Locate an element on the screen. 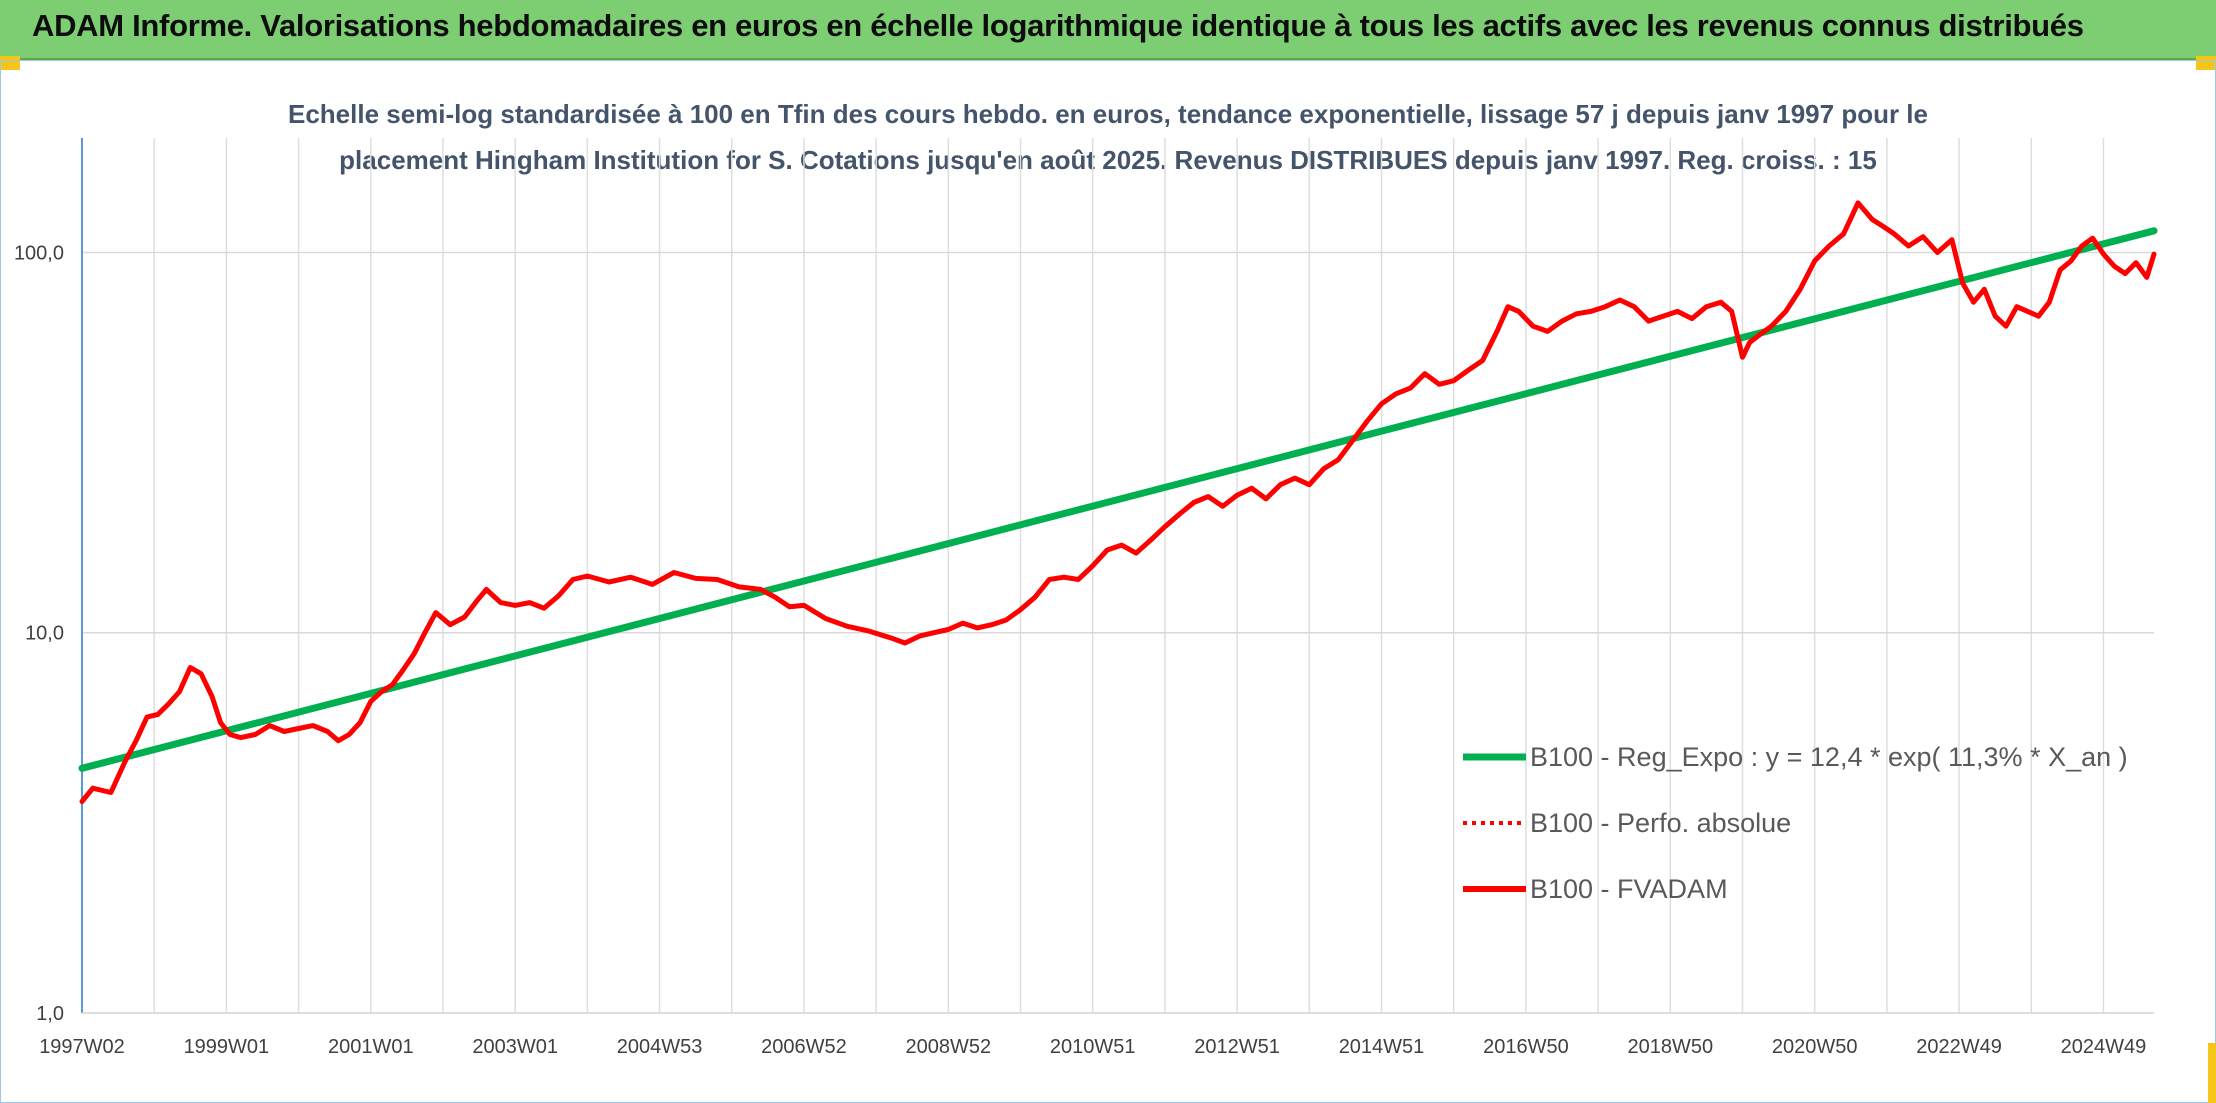 This screenshot has width=2216, height=1103. x-tick-label: 1999W01 is located at coordinates (227, 1047).